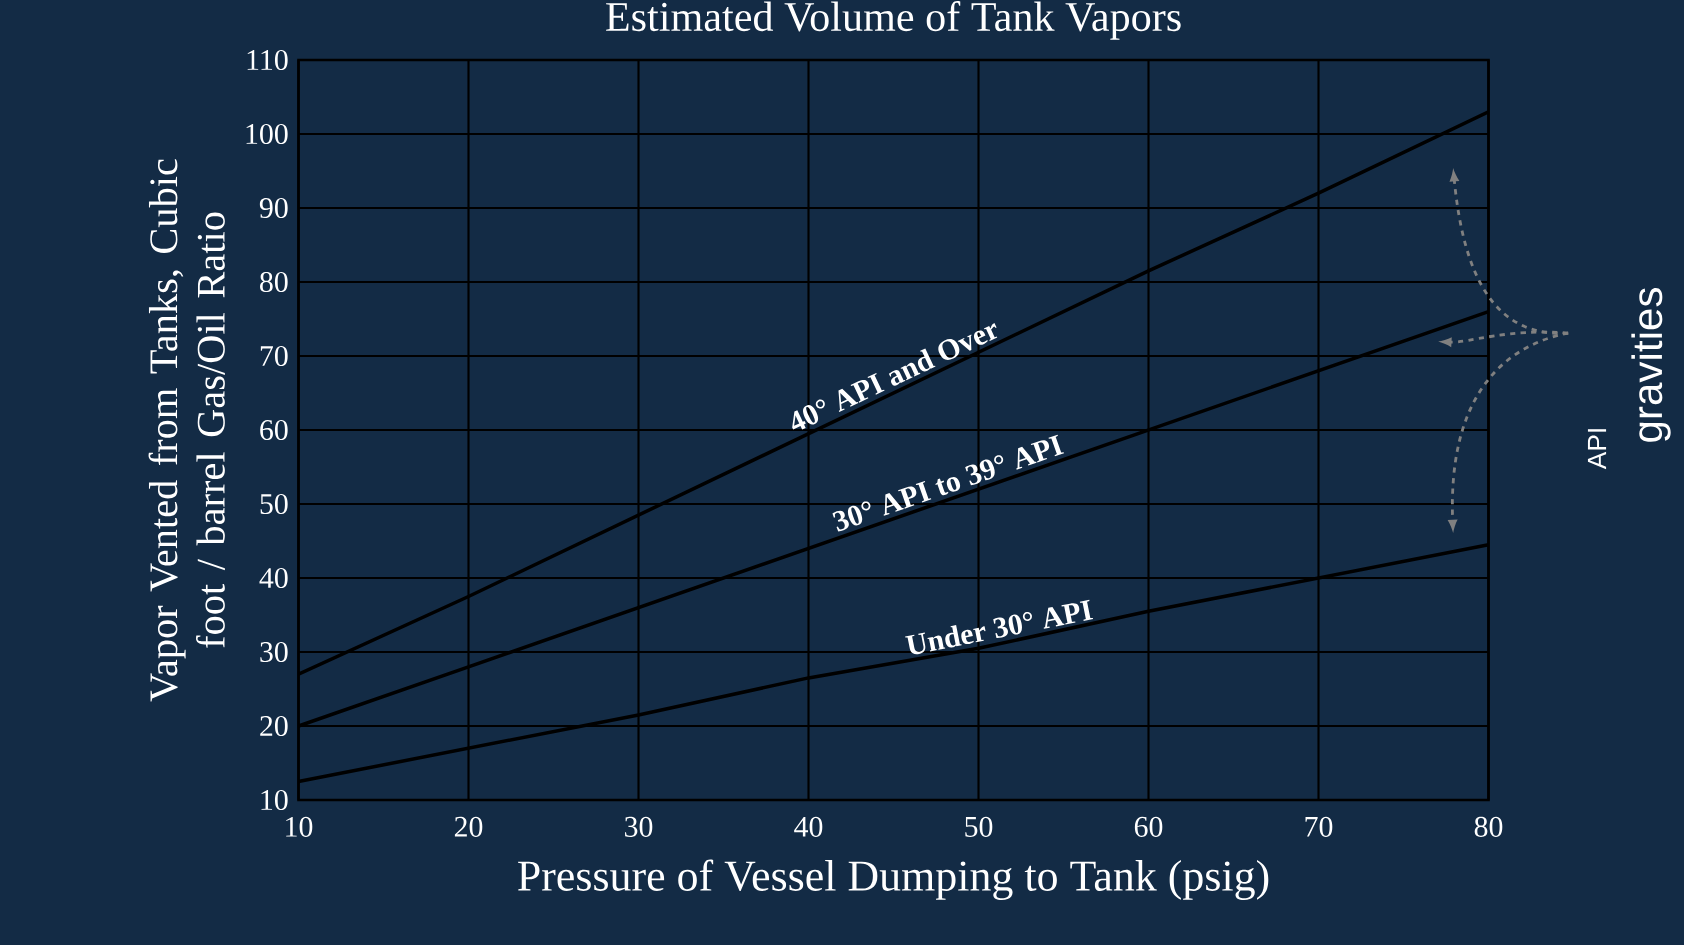 This screenshot has width=1684, height=945. I want to click on y-tick-label: 20, so click(274, 726).